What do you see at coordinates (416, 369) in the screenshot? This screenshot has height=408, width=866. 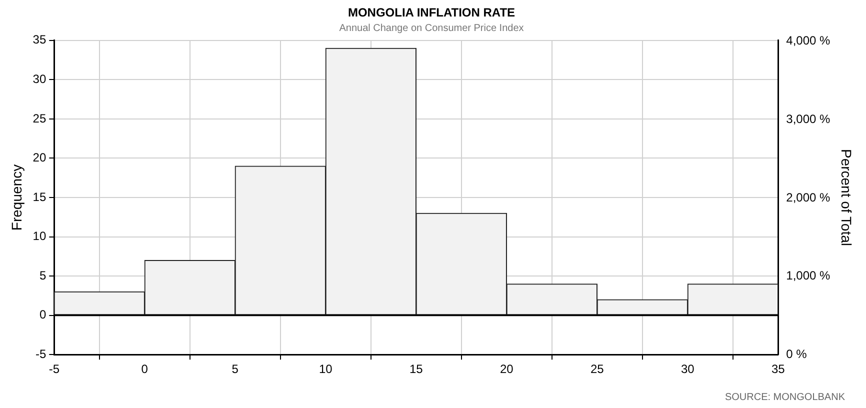 I see `x-tick-label: 15` at bounding box center [416, 369].